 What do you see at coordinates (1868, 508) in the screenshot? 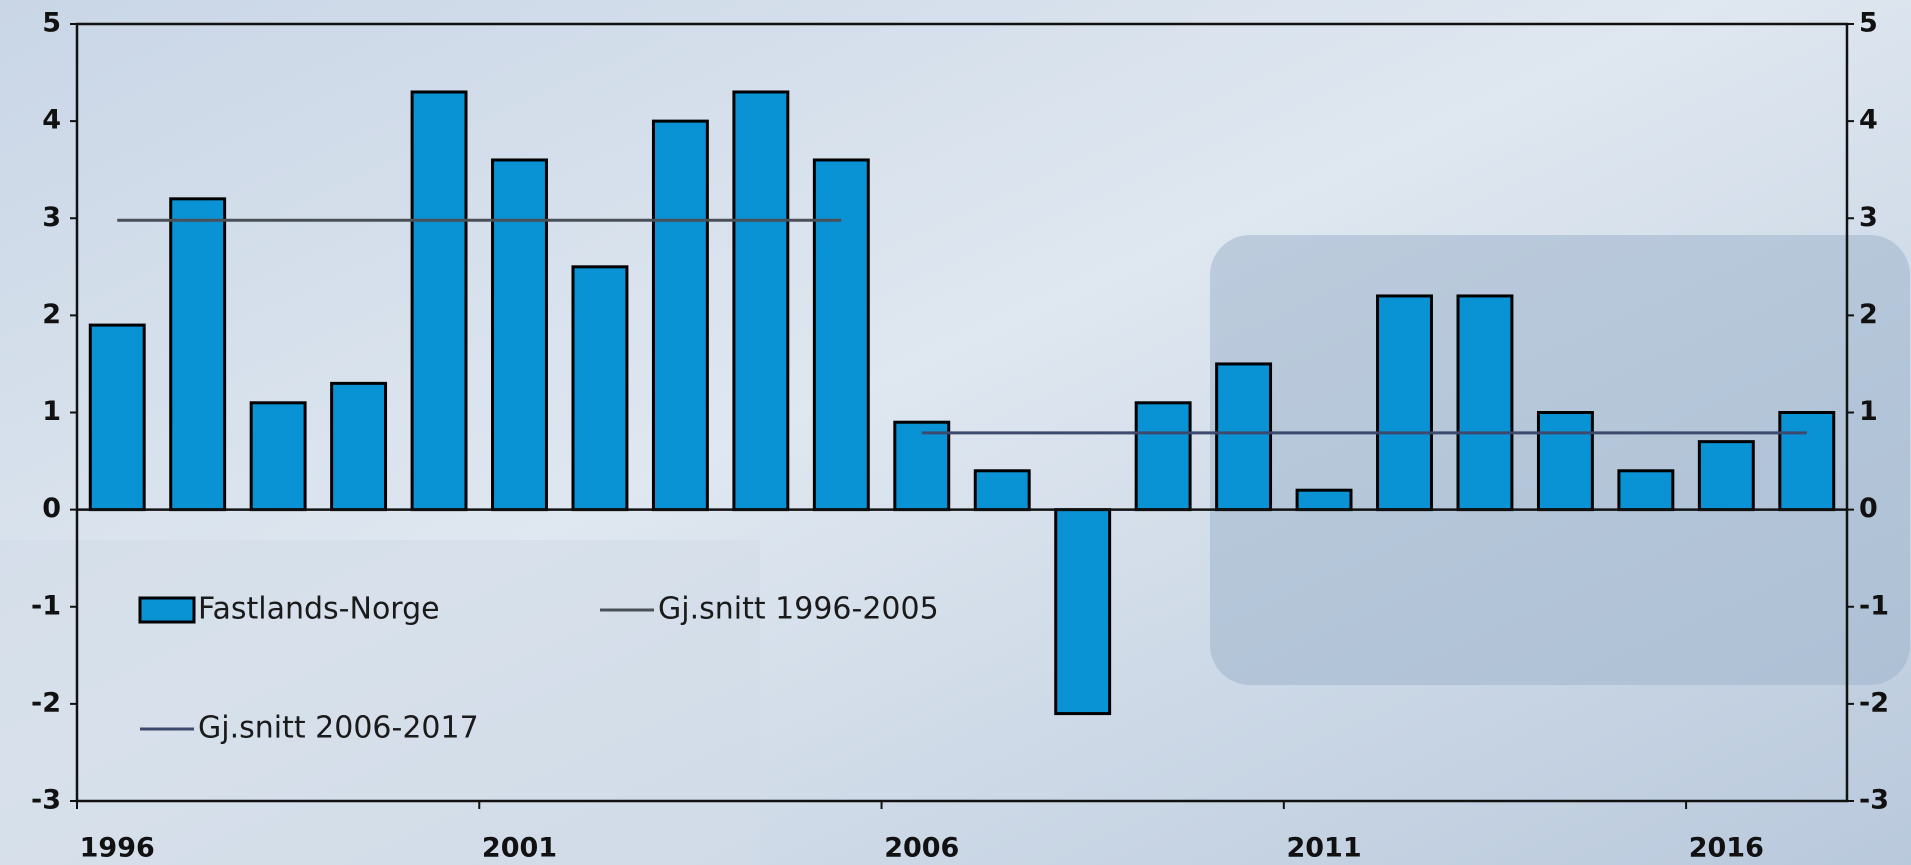
I see `y2-tick-label: 0` at bounding box center [1868, 508].